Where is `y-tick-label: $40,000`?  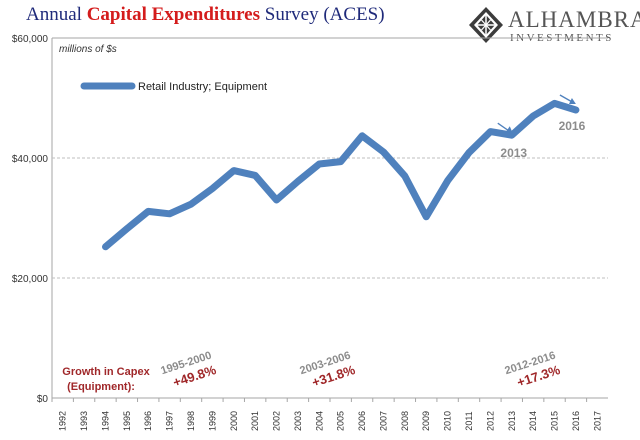
y-tick-label: $40,000 is located at coordinates (30, 159).